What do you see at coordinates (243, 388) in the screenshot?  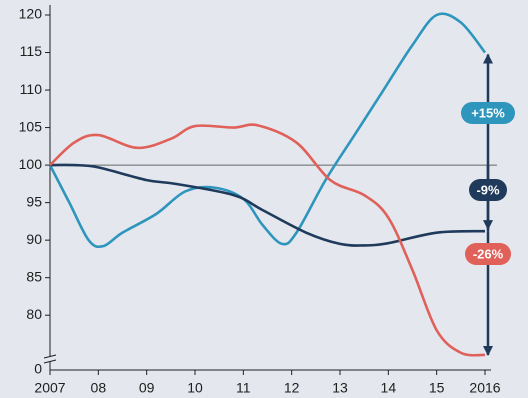 I see `x-tick-label: 11` at bounding box center [243, 388].